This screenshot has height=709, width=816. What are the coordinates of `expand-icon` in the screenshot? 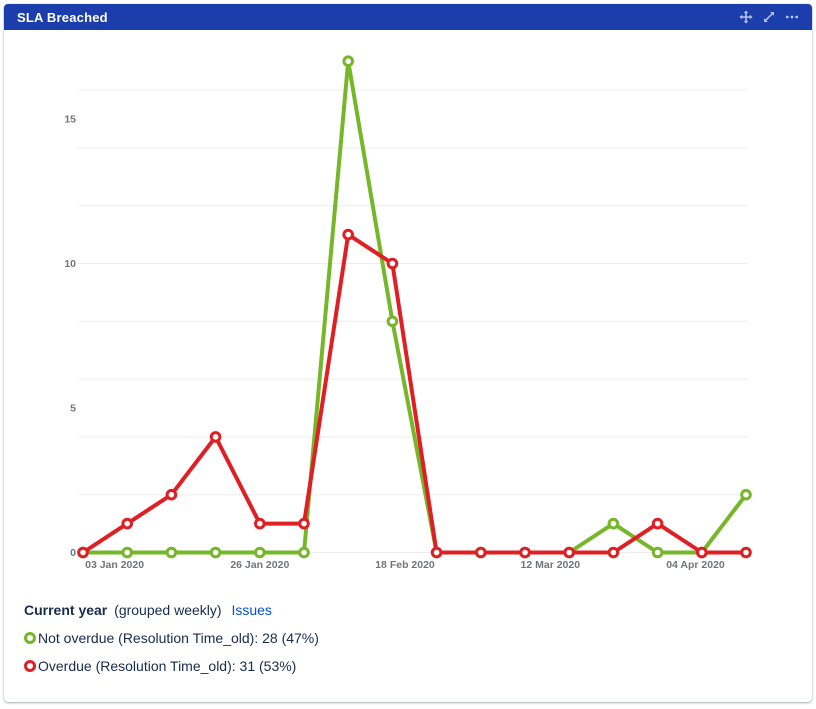 It's located at (769, 17).